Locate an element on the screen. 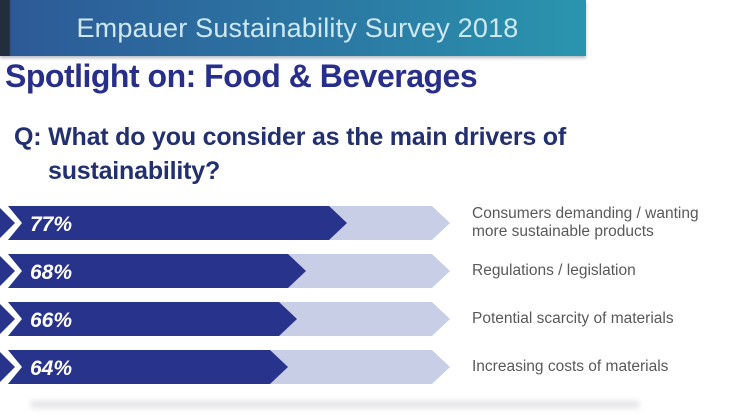 The image size is (736, 414). banner: Empauer Sustainability Survey 2018 is located at coordinates (293, 28).